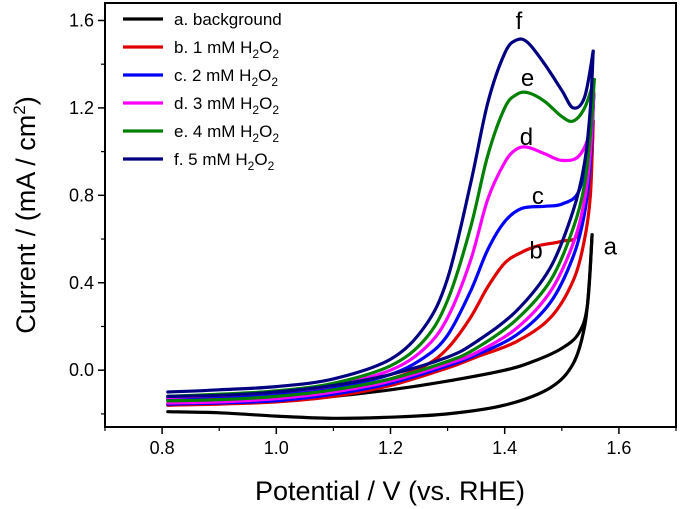 The height and width of the screenshot is (509, 680). Describe the element at coordinates (226, 49) in the screenshot. I see `legend-label: b. 1 mM H2O2` at that location.